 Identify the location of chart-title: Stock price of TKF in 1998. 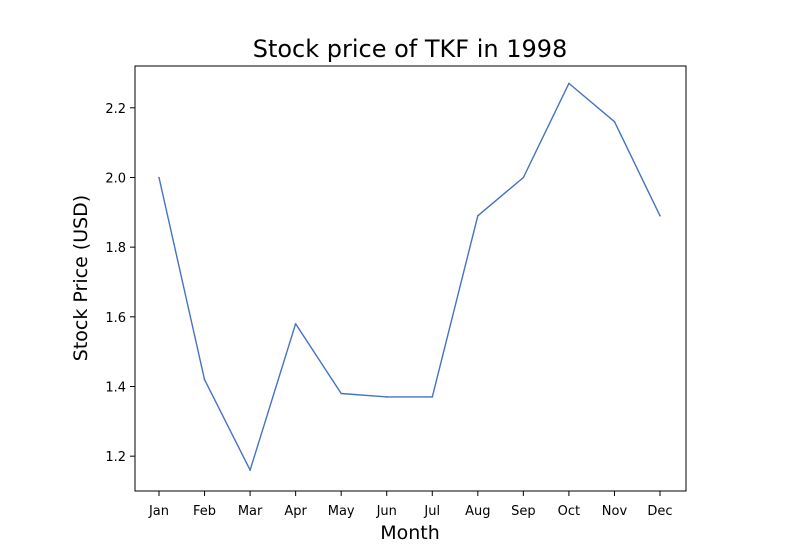
(410, 49).